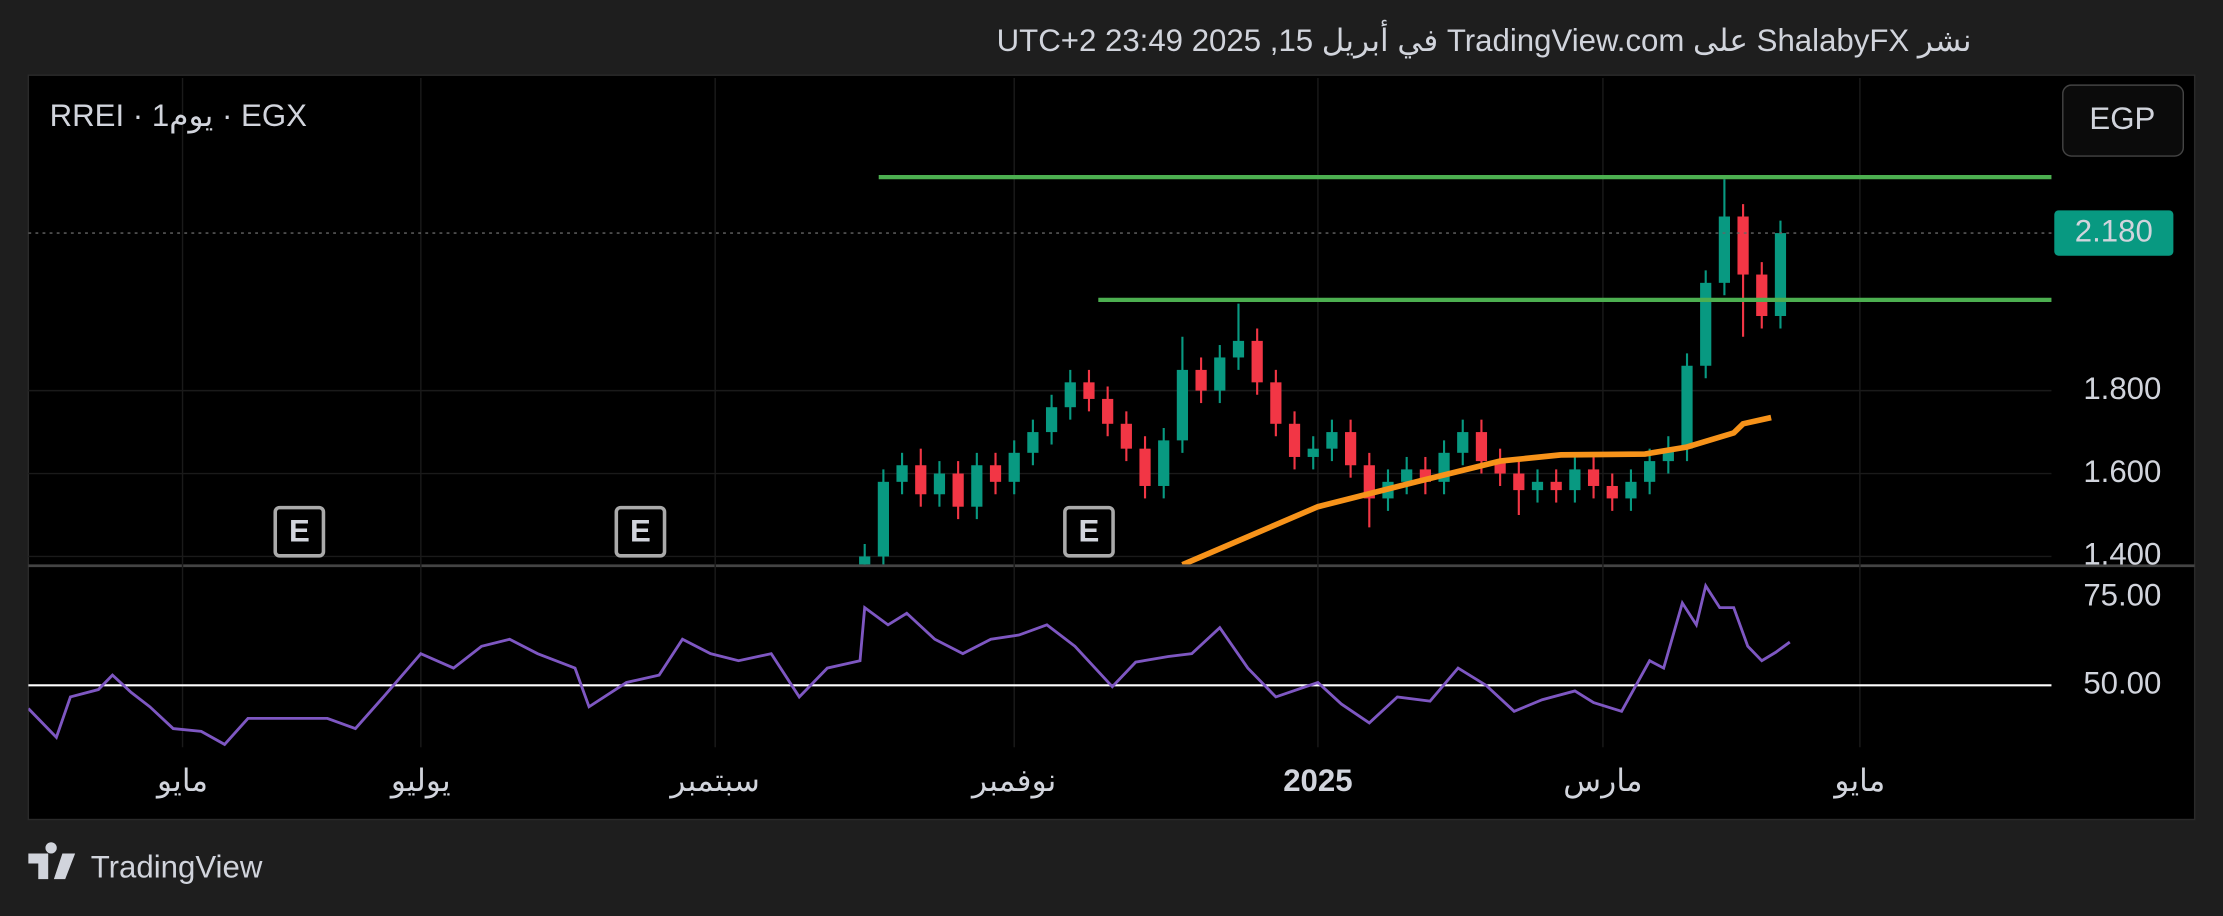 This screenshot has width=2223, height=916. I want to click on x-tick-label: يوليو, so click(420, 781).